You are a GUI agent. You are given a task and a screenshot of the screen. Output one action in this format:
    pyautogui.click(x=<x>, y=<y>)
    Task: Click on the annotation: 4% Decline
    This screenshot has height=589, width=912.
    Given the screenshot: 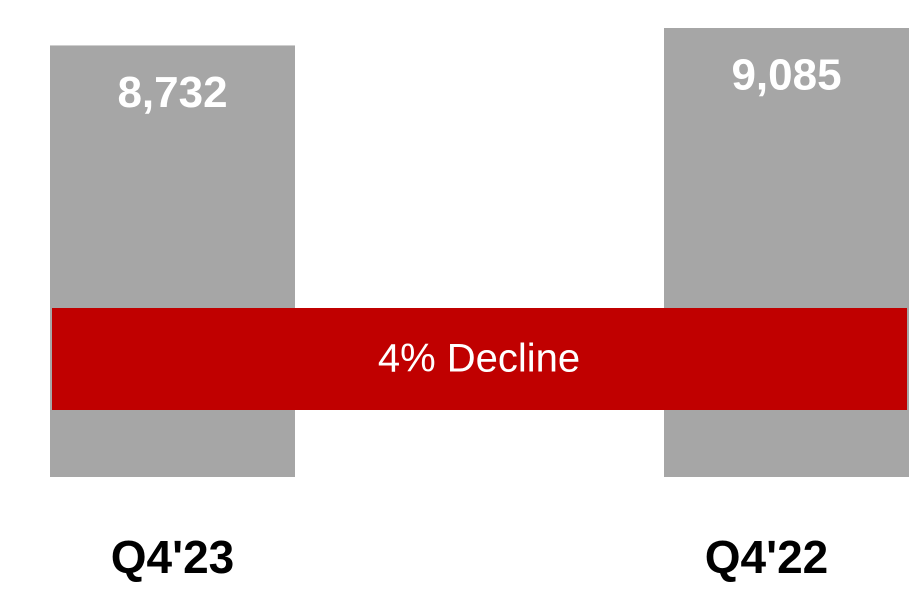 What is the action you would take?
    pyautogui.click(x=479, y=359)
    